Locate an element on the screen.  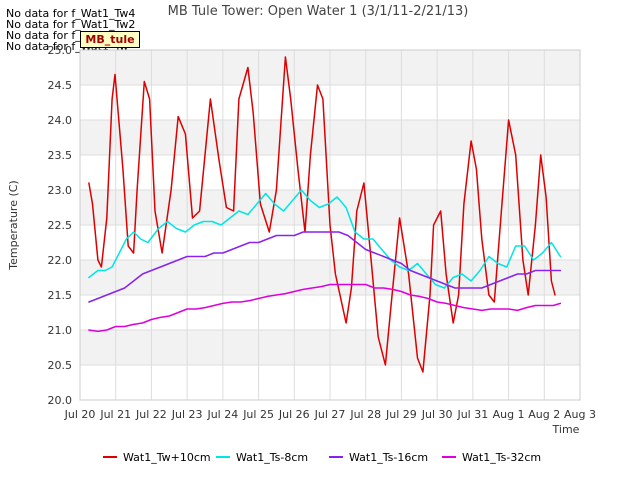
y-tick-label: 24.0 is located at coordinates (60, 120).